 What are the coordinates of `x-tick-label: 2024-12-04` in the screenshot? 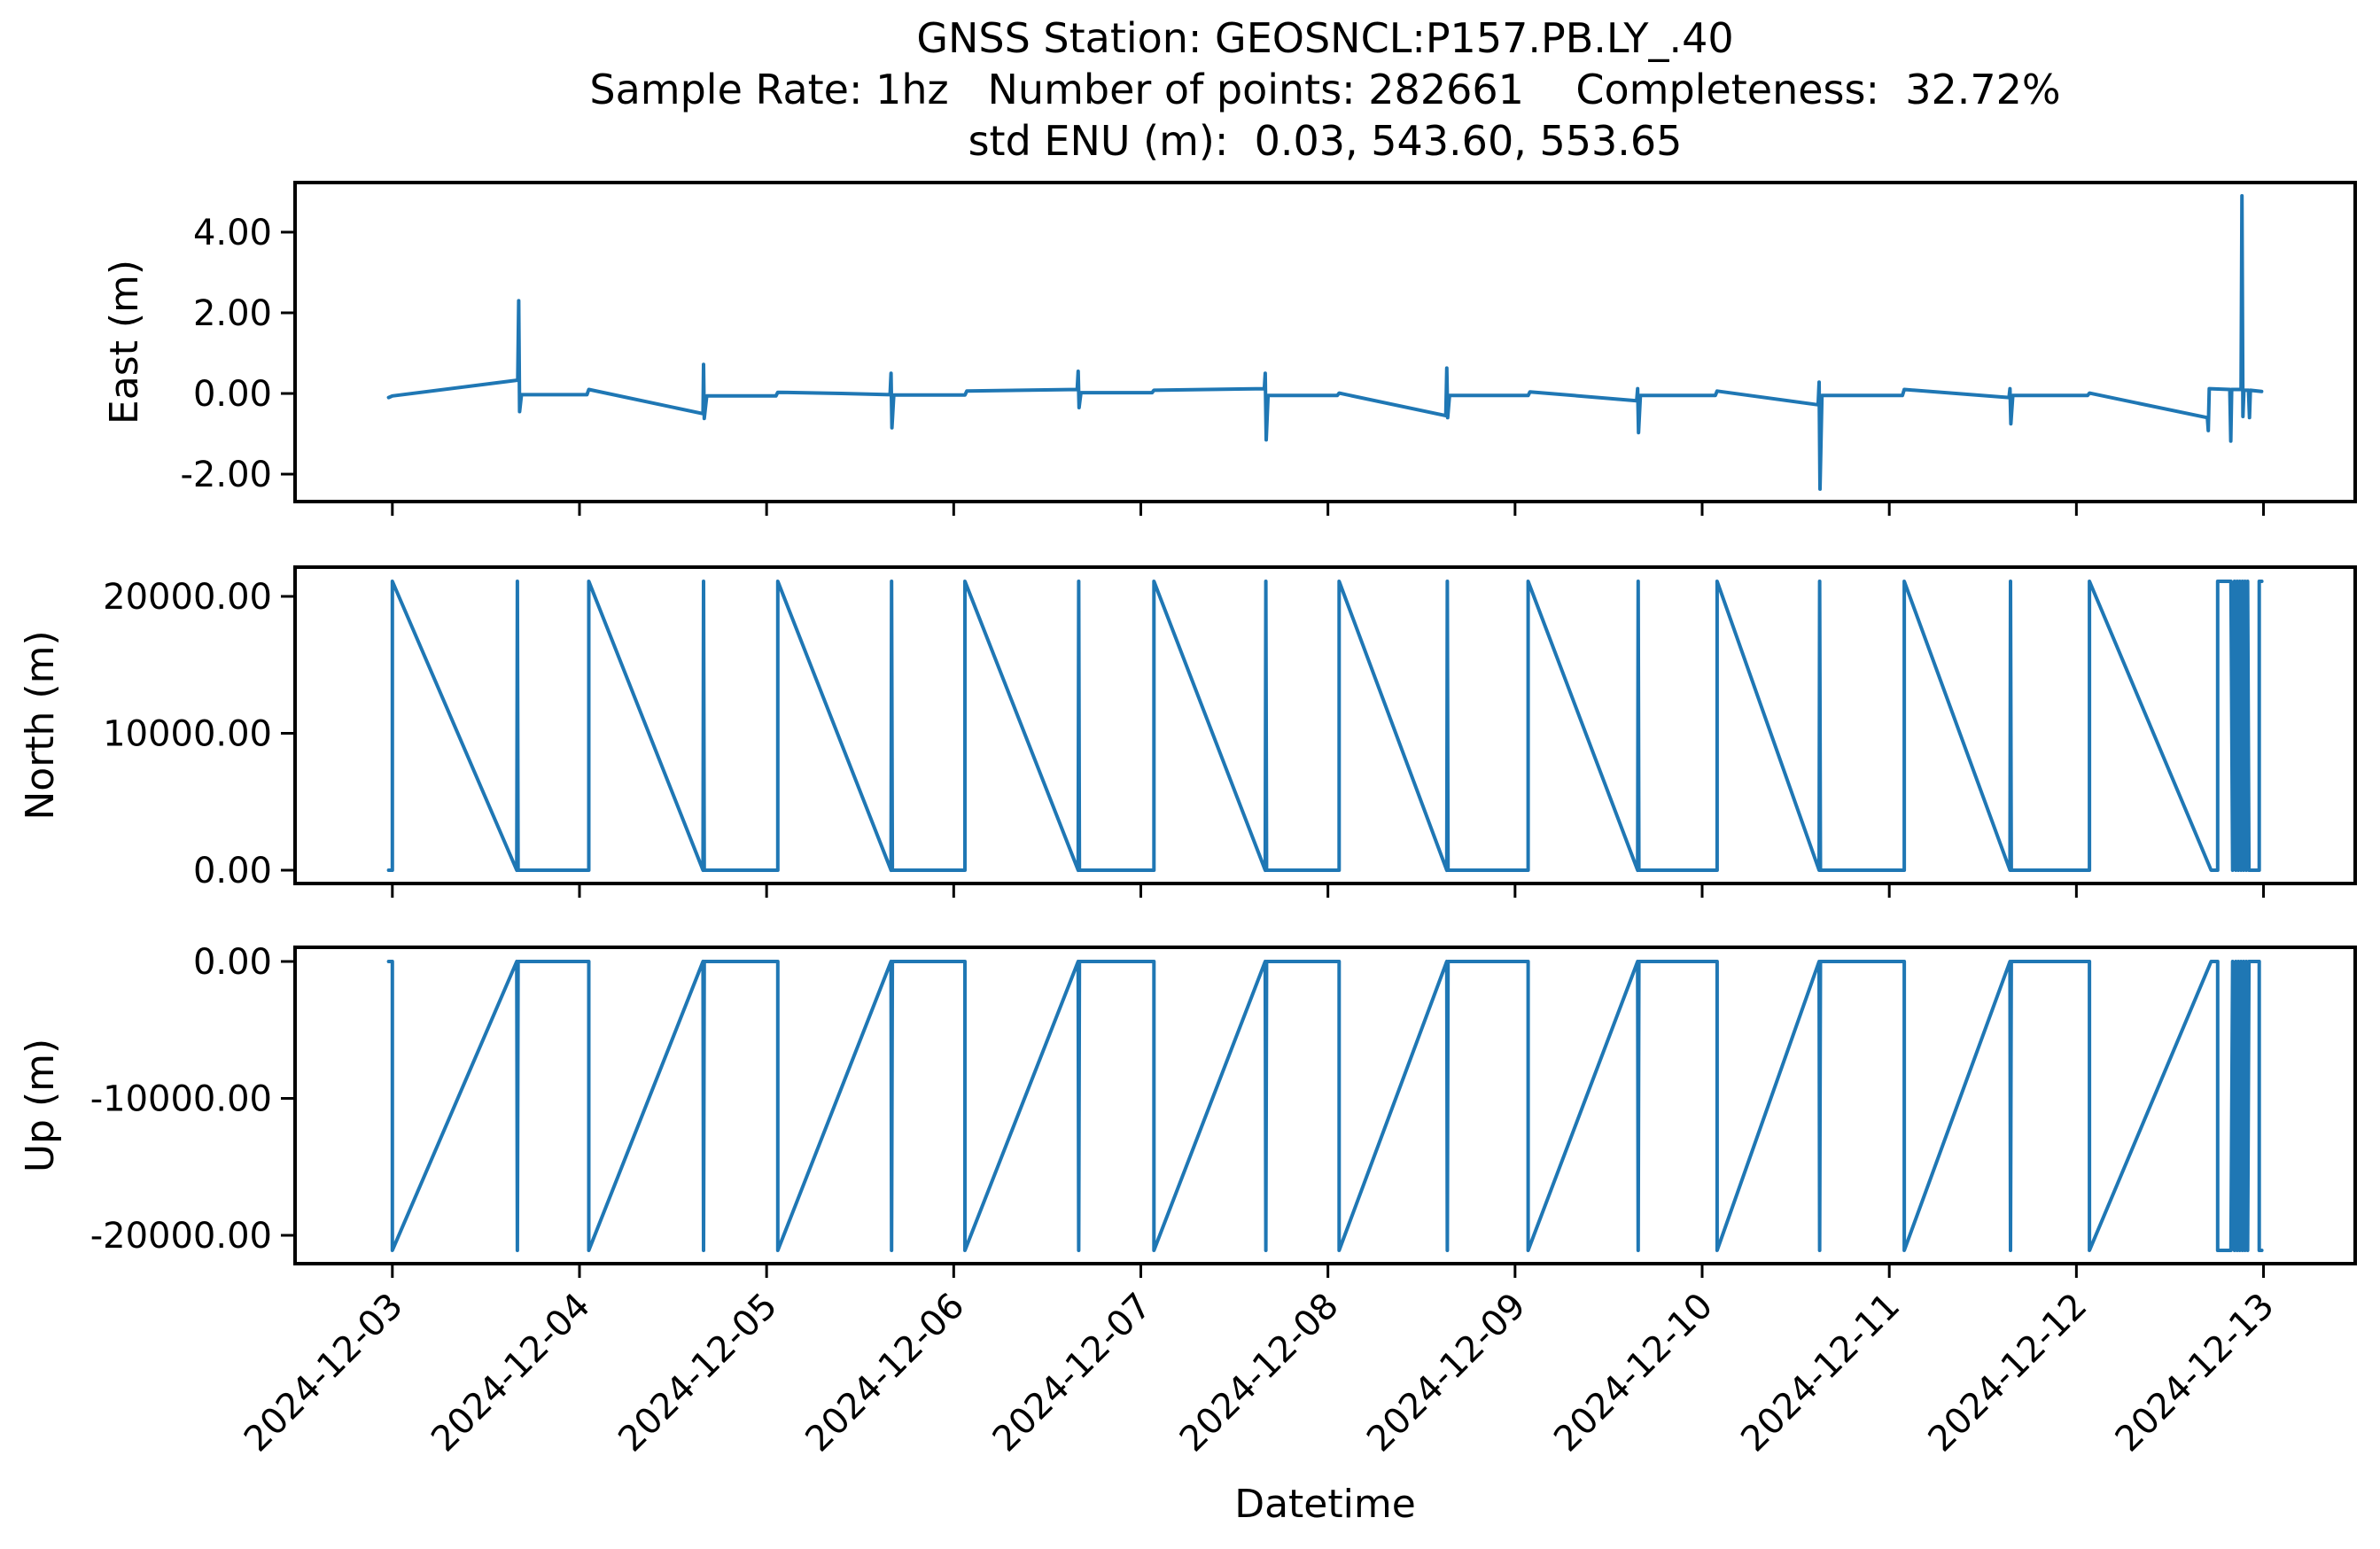 It's located at (511, 1373).